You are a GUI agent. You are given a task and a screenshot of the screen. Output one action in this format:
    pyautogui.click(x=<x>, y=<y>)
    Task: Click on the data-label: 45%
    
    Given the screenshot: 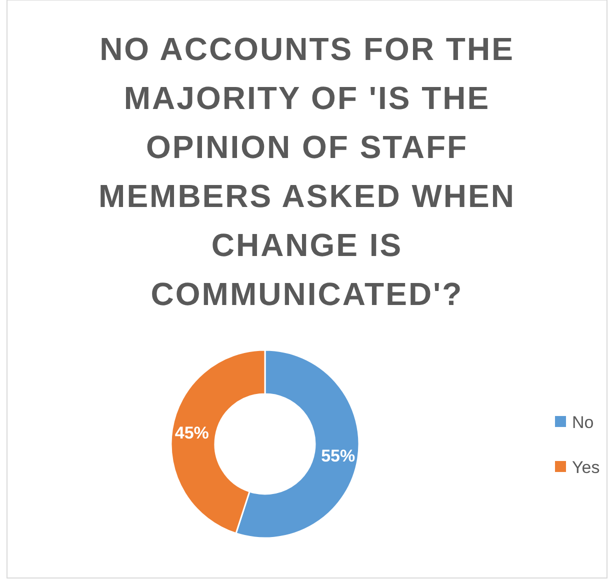 What is the action you would take?
    pyautogui.click(x=191, y=432)
    